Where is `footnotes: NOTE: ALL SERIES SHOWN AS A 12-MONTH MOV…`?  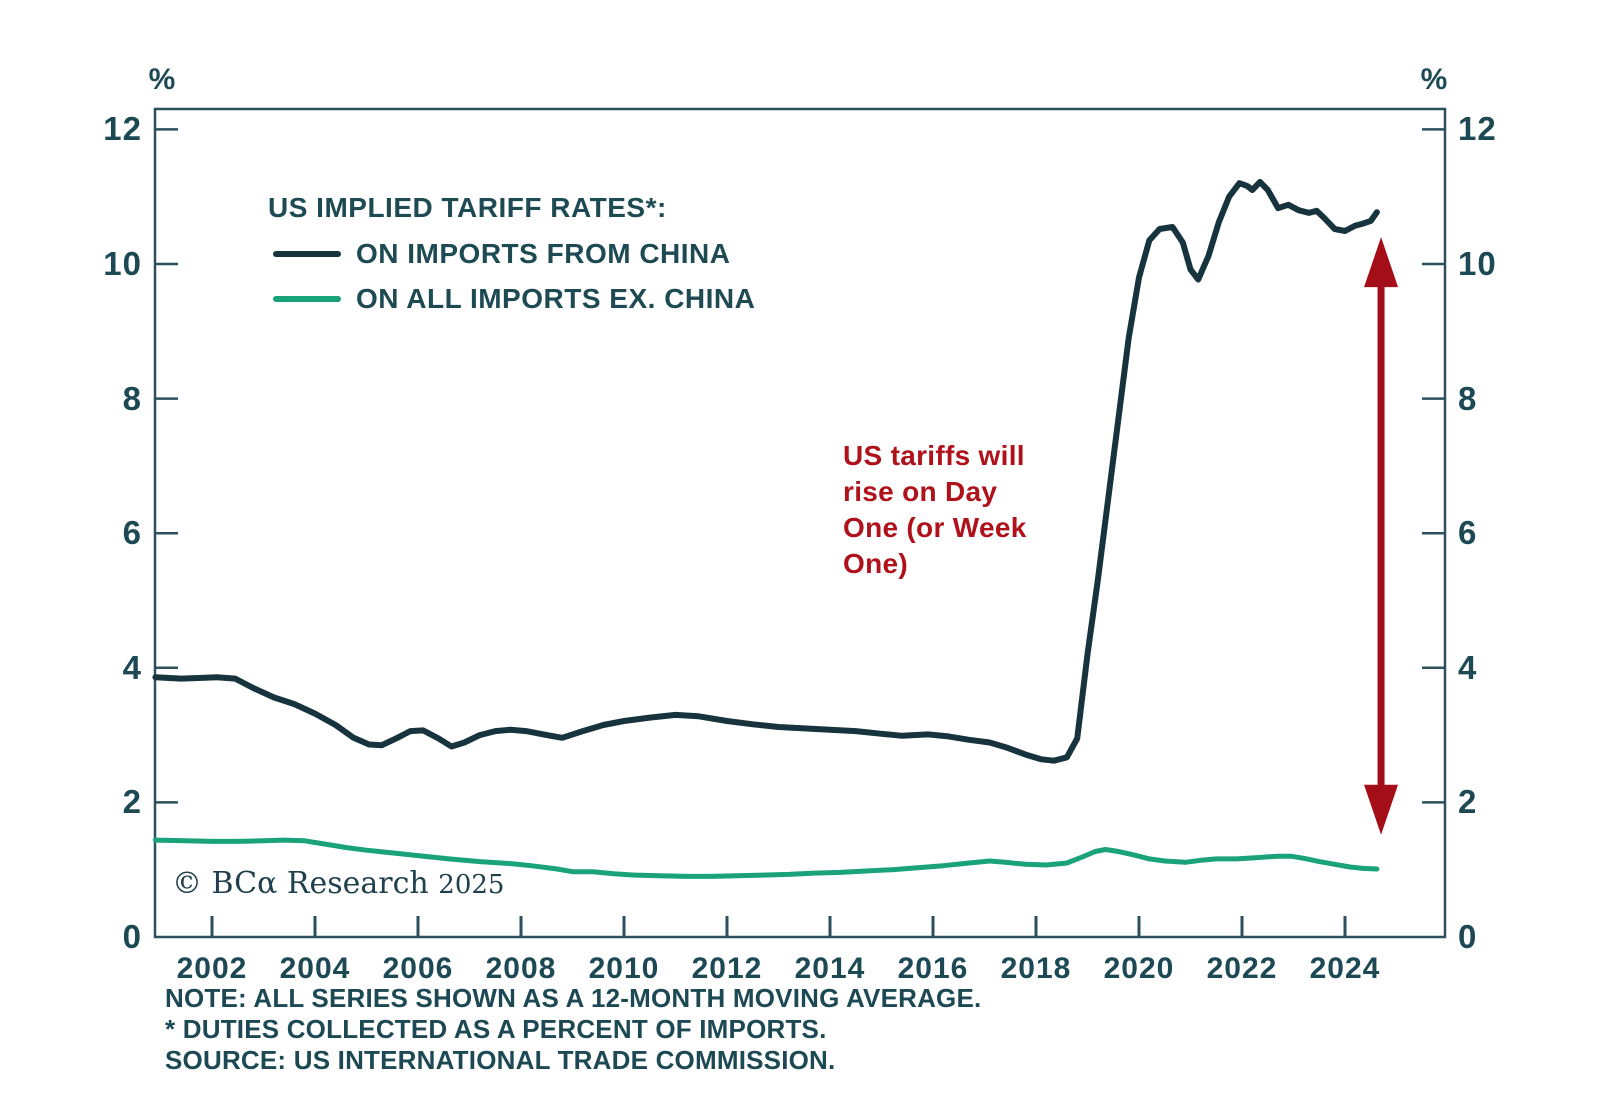 footnotes: NOTE: ALL SERIES SHOWN AS A 12-MONTH MOV… is located at coordinates (573, 1029).